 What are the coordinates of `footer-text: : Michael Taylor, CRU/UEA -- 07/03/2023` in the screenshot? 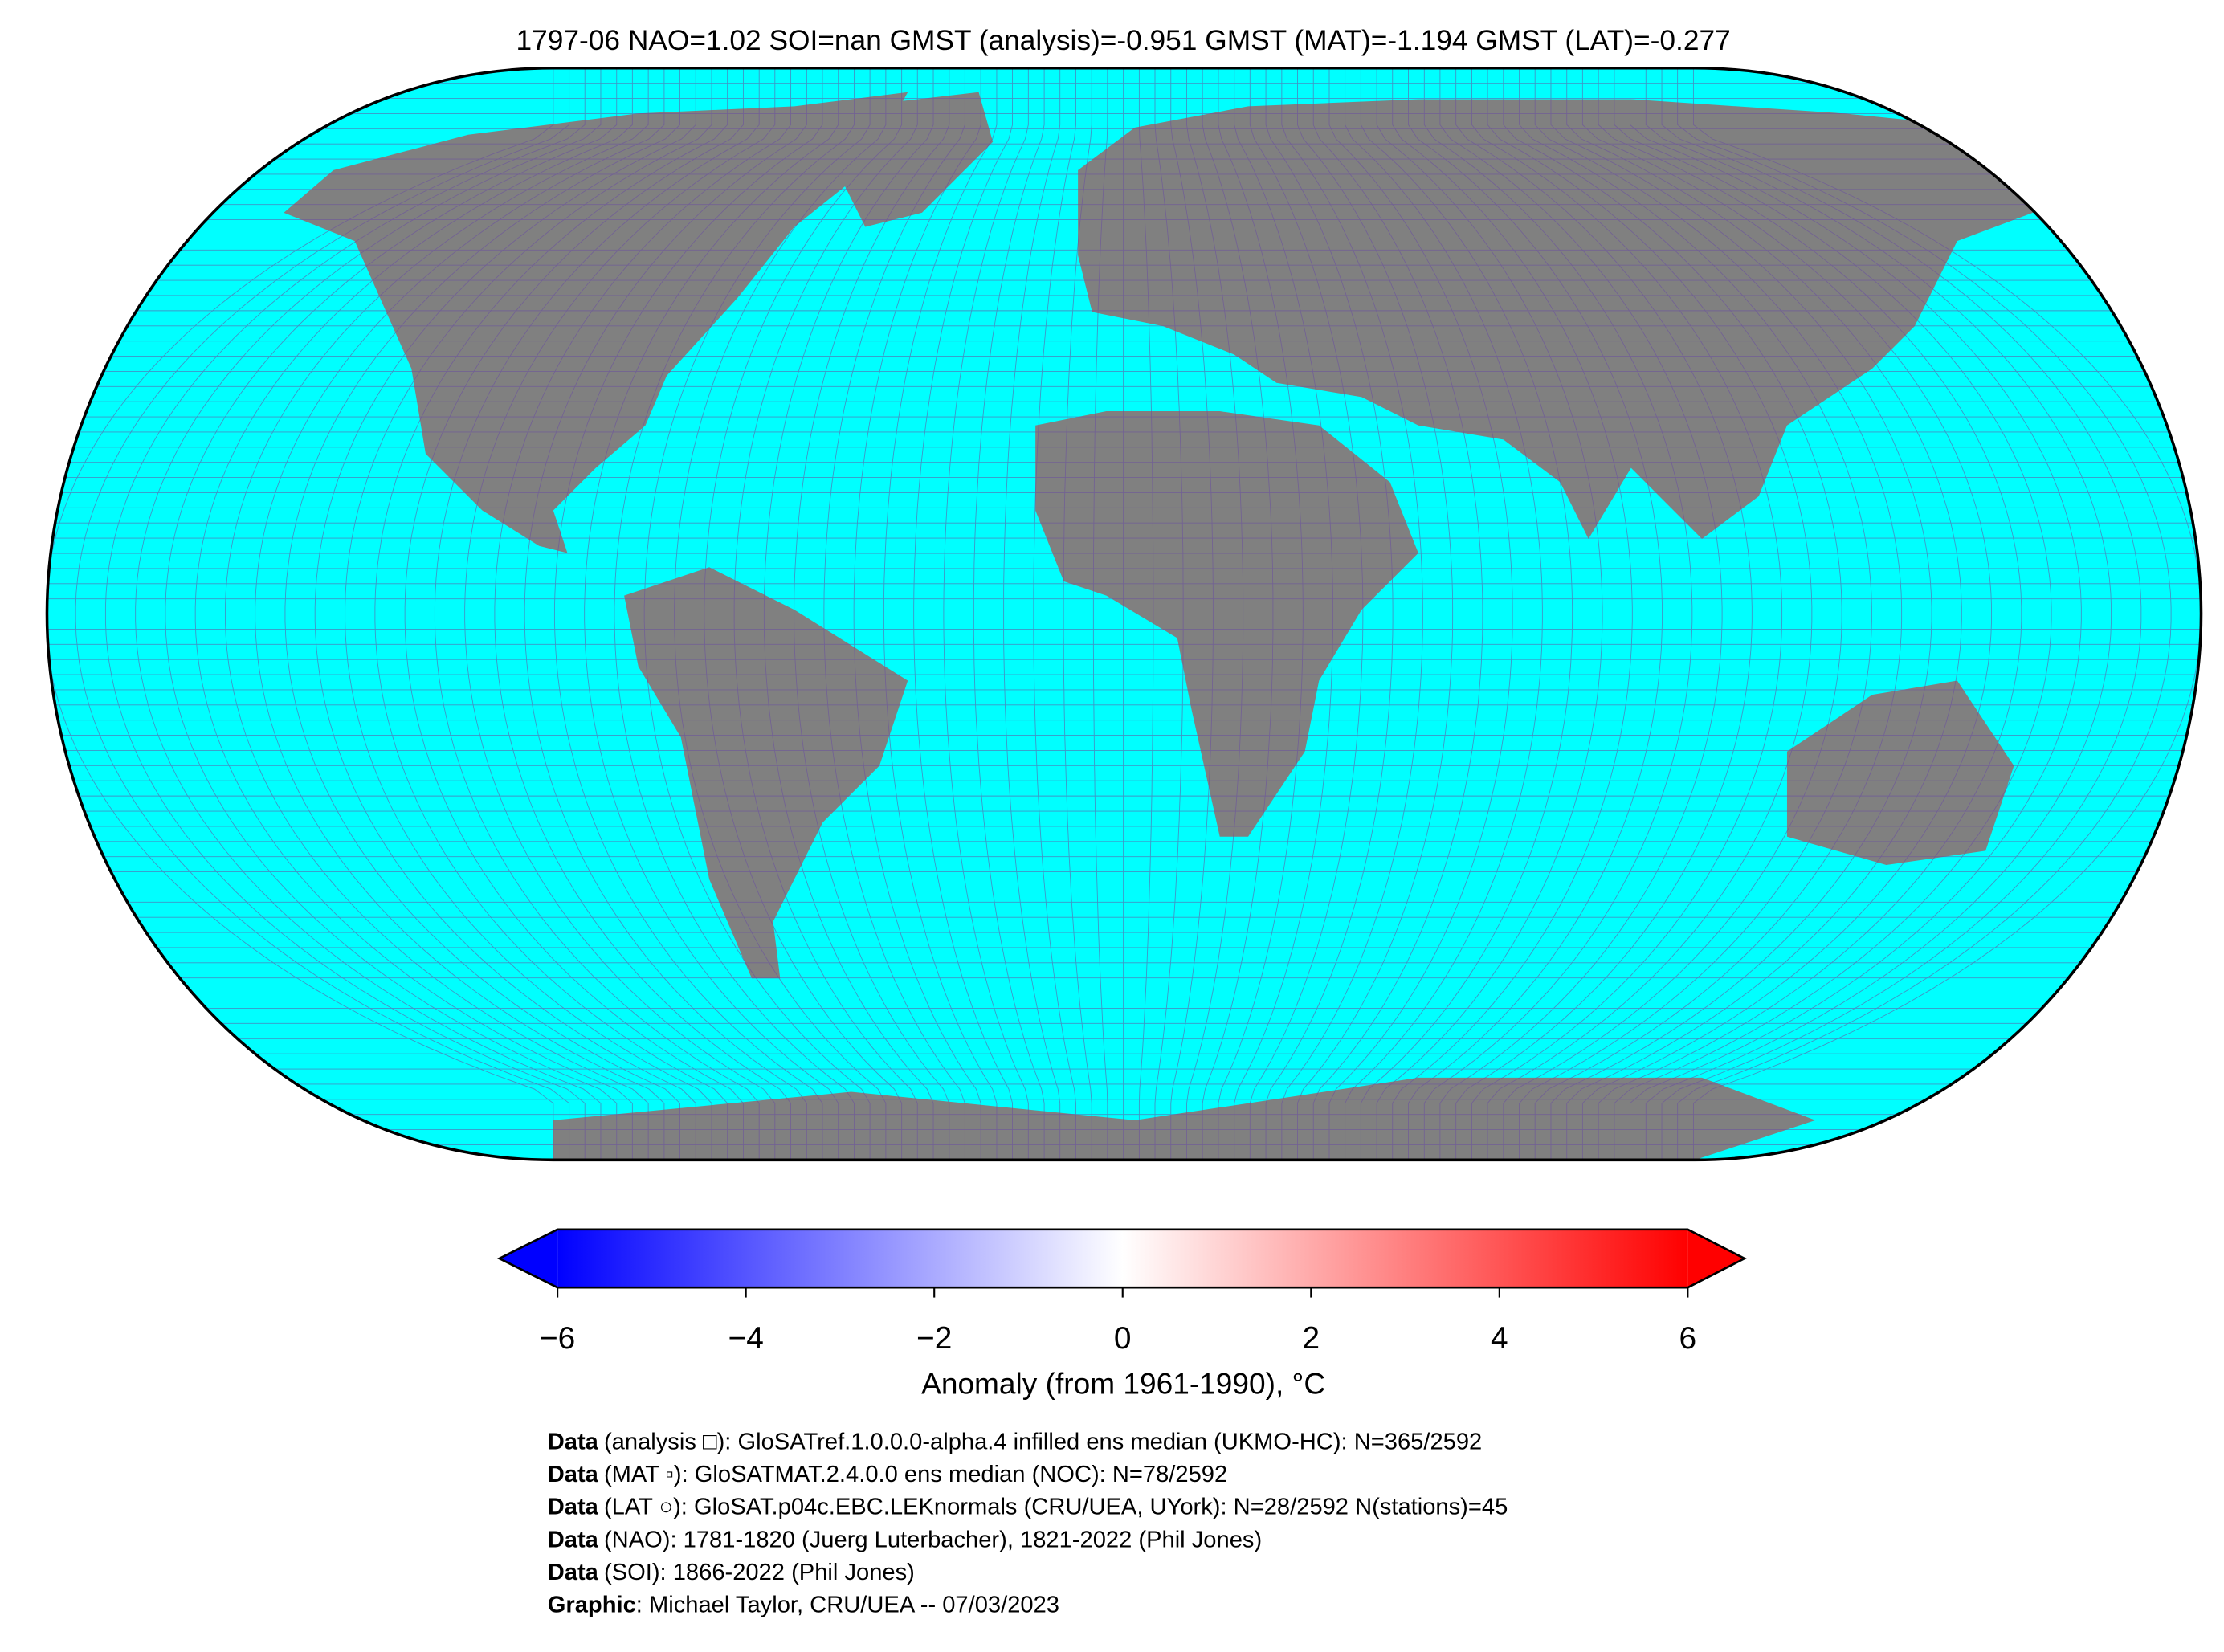 It's located at (847, 1605).